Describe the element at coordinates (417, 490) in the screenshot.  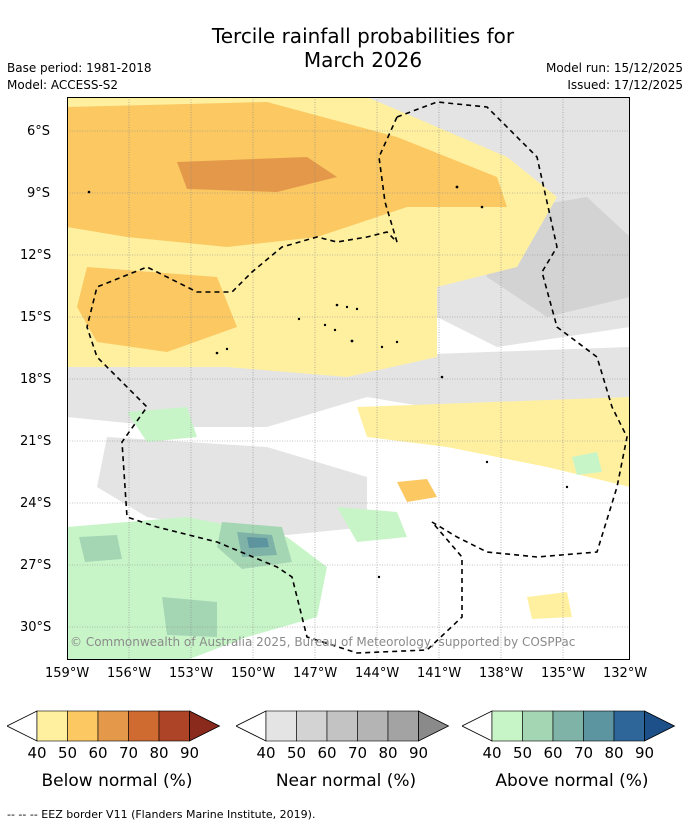
I see `below-normal-50-south-patch` at that location.